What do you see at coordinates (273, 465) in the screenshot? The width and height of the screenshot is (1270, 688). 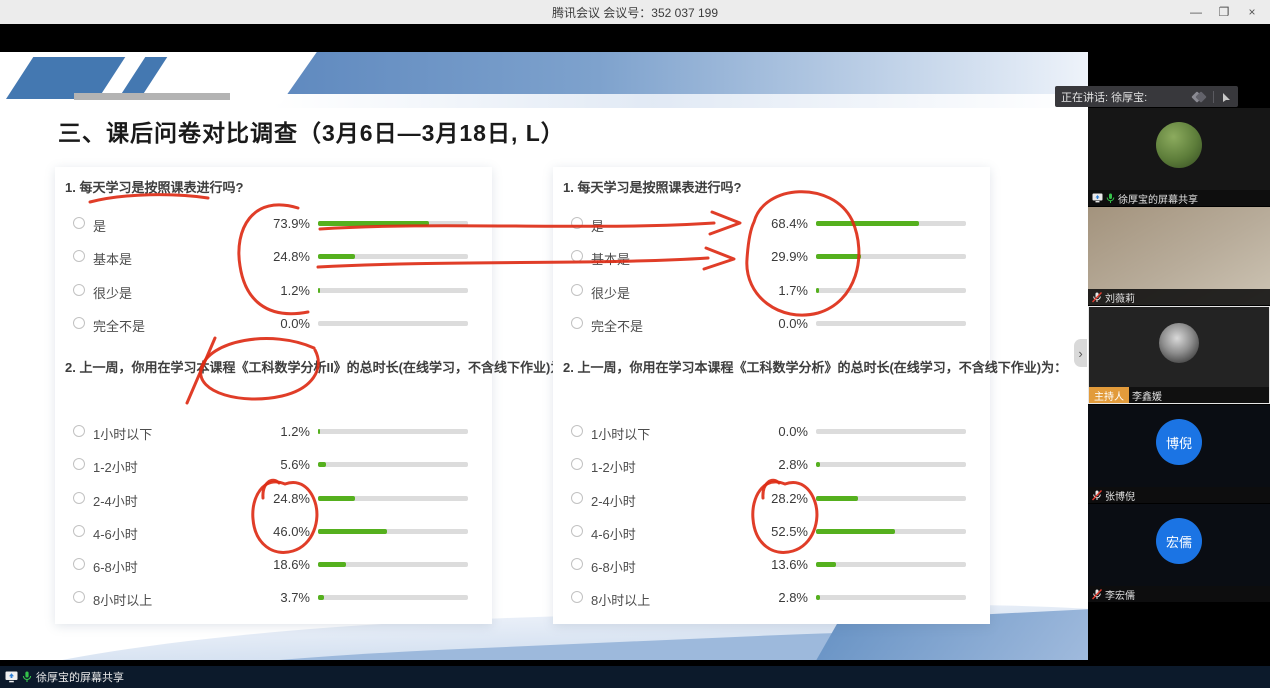 I see `survey-option-row: 1-2小时 5.6%` at bounding box center [273, 465].